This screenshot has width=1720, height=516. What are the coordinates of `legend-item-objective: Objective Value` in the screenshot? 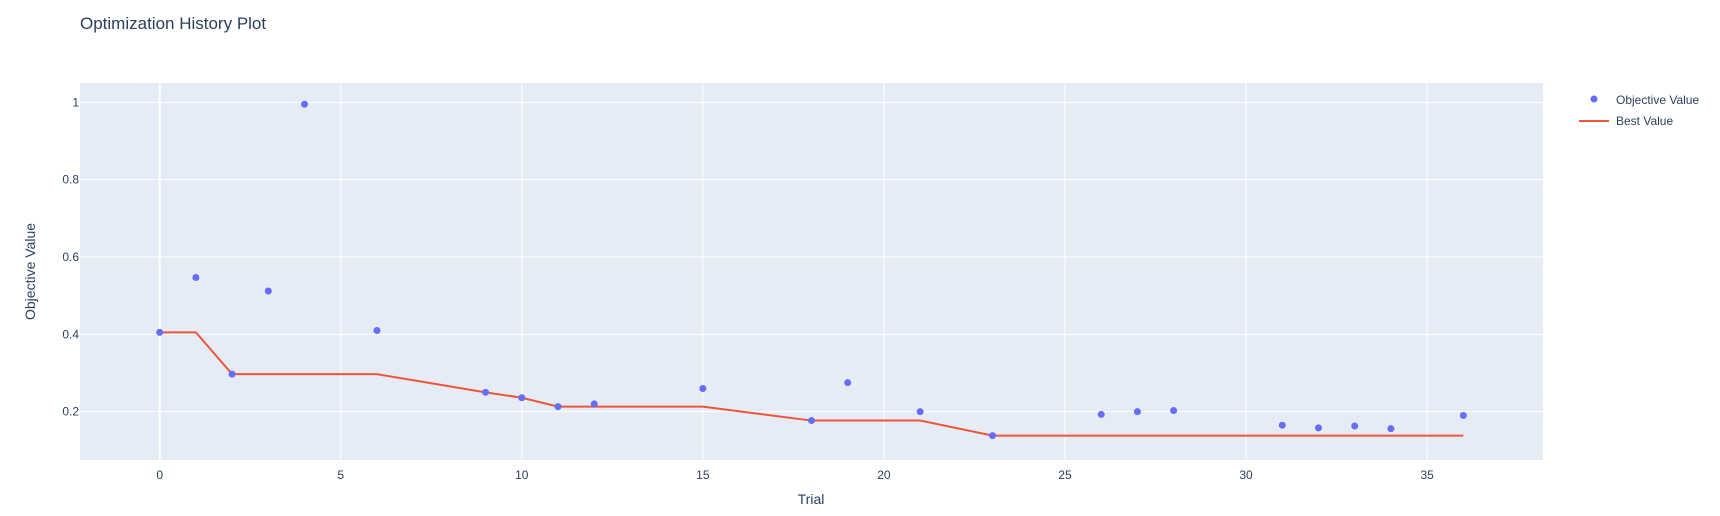 It's located at (1645, 100).